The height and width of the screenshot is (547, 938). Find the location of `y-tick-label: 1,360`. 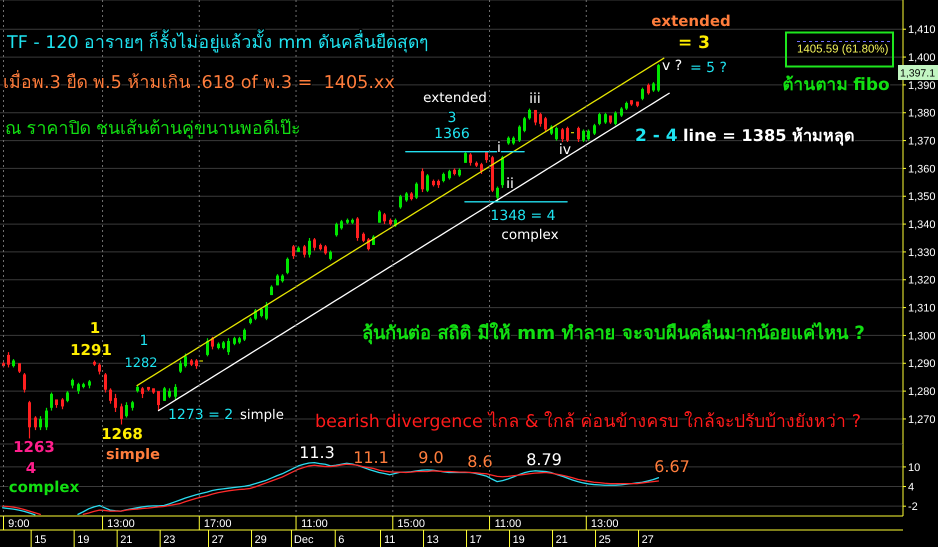

y-tick-label: 1,360 is located at coordinates (922, 169).